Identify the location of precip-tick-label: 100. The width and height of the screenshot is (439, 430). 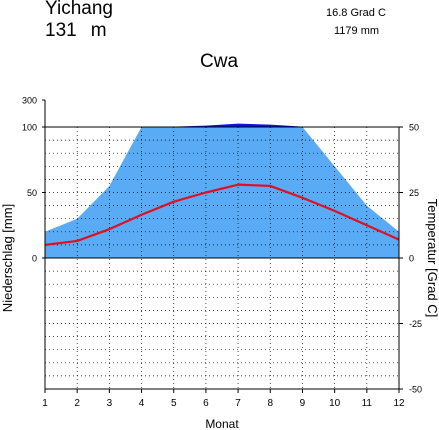
(29, 128).